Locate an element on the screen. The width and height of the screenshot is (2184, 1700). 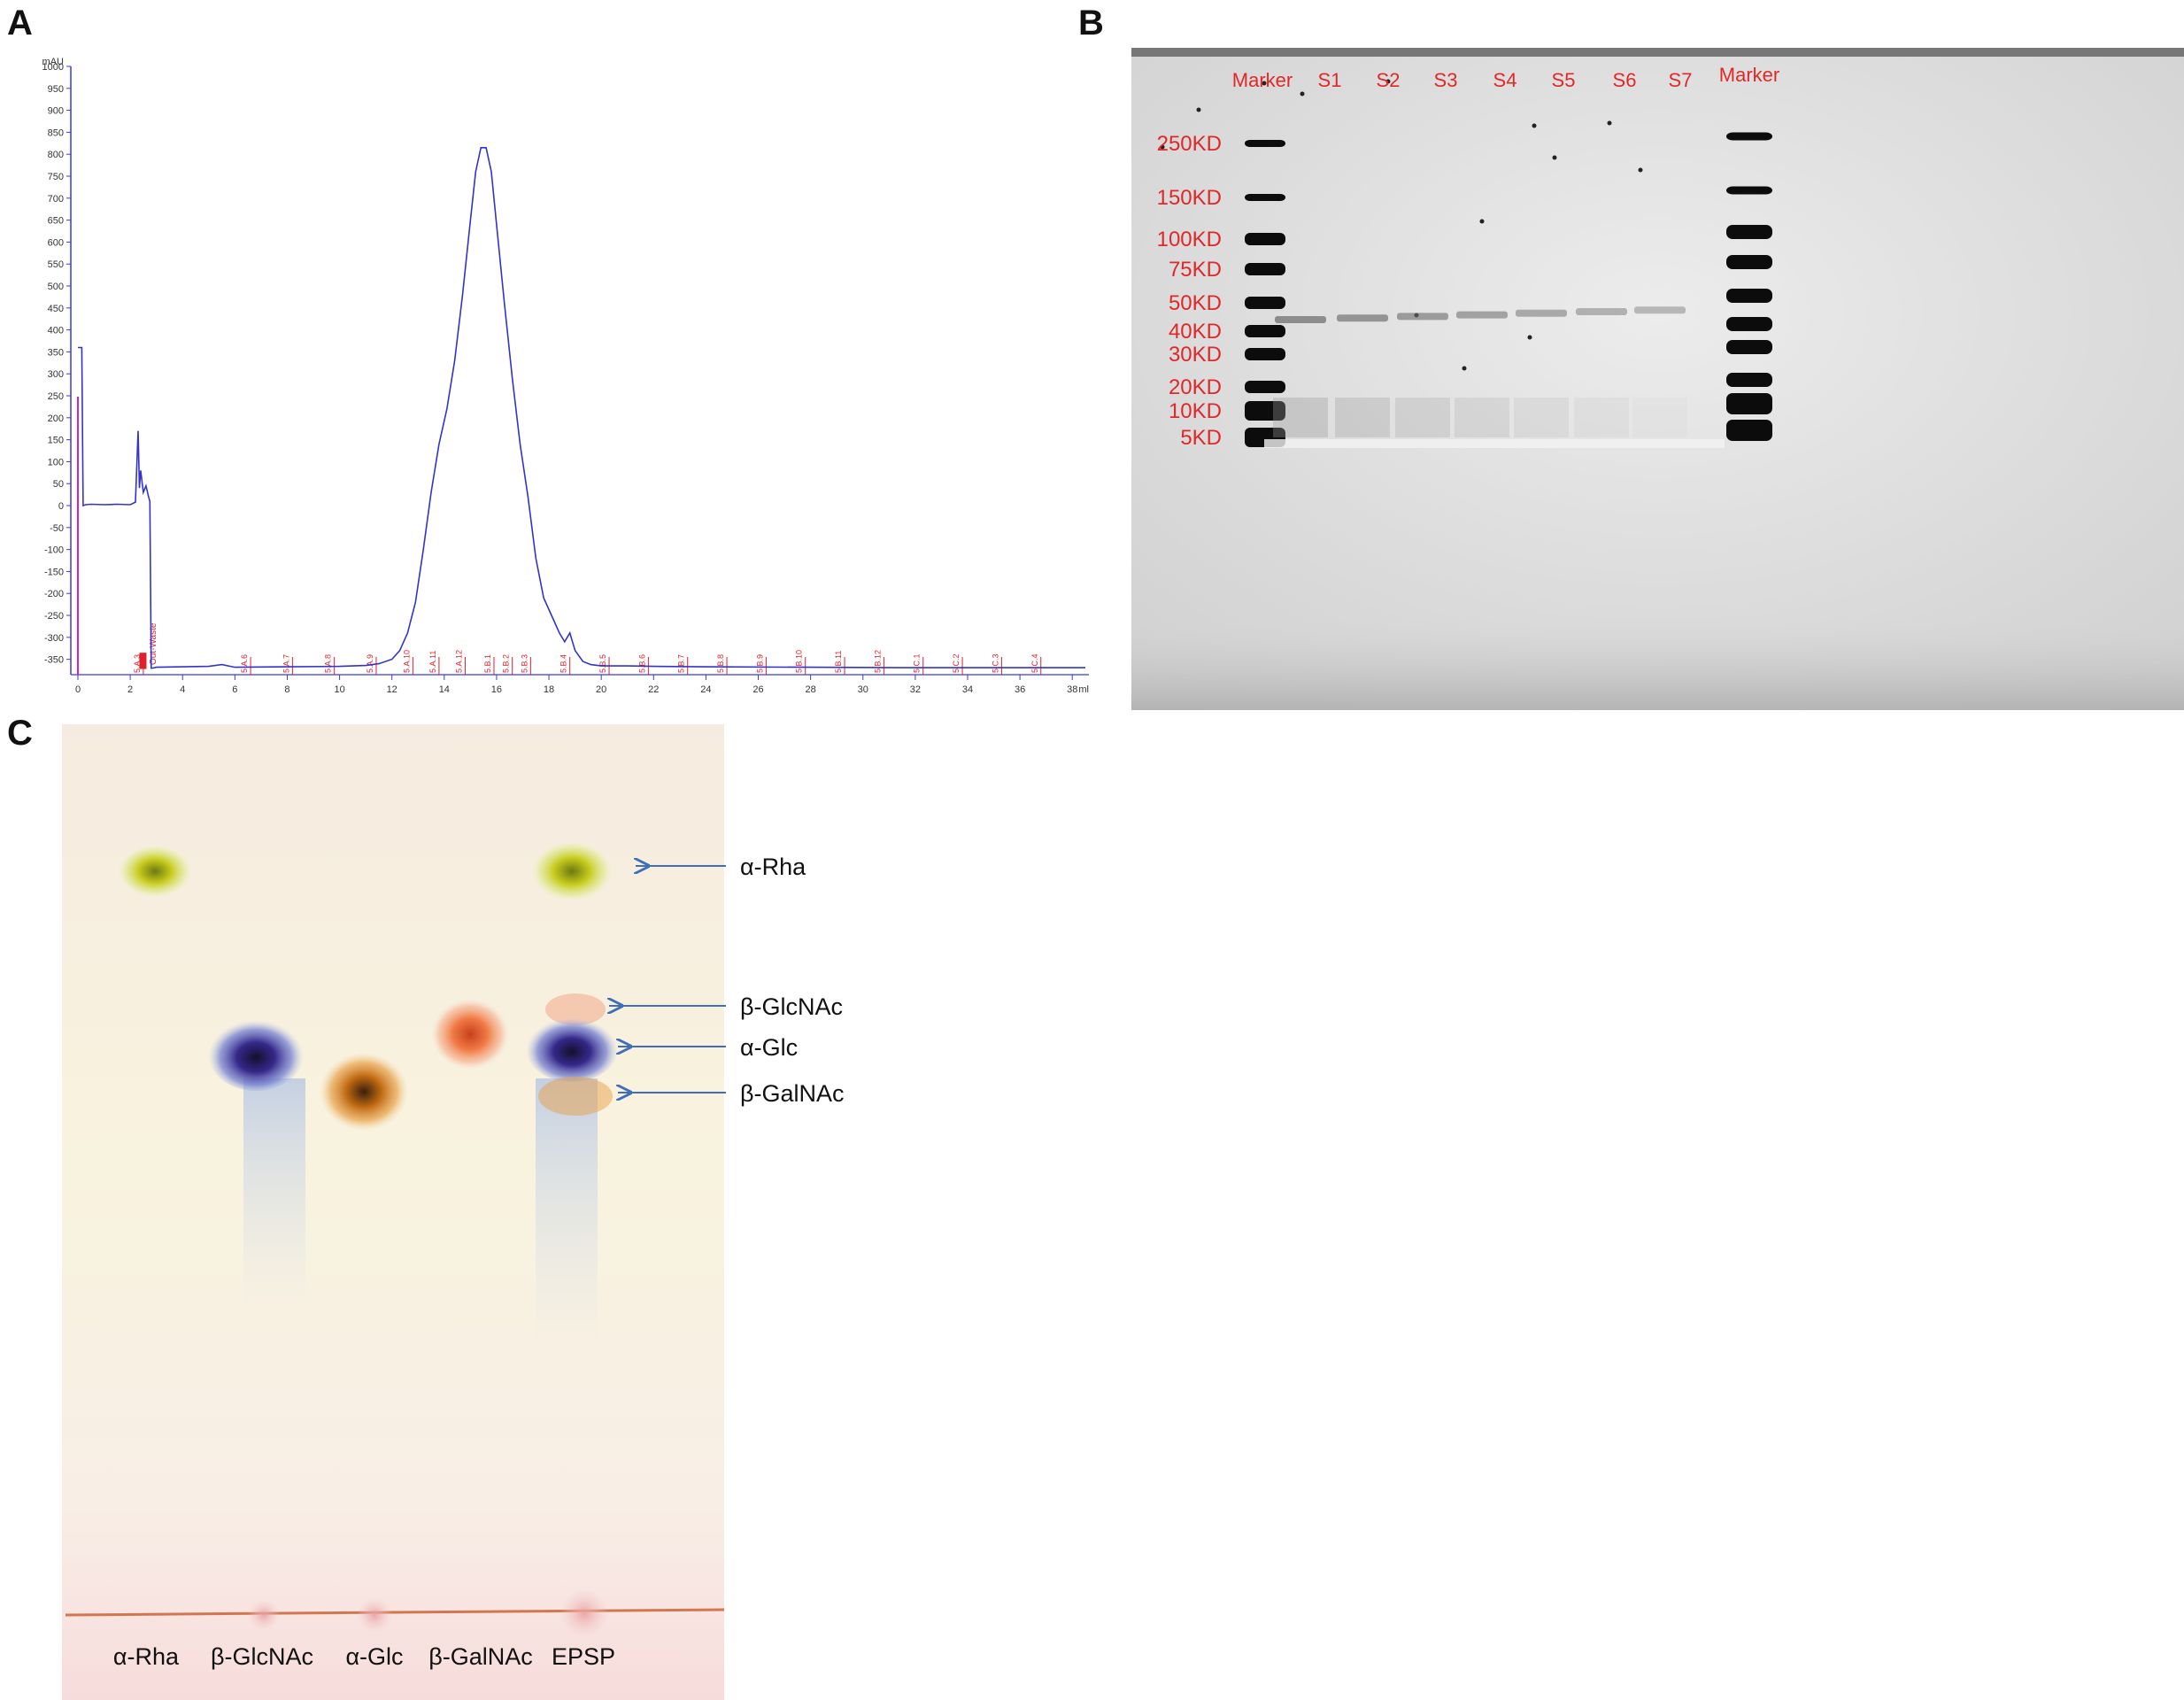
origin-line is located at coordinates (395, 1612).